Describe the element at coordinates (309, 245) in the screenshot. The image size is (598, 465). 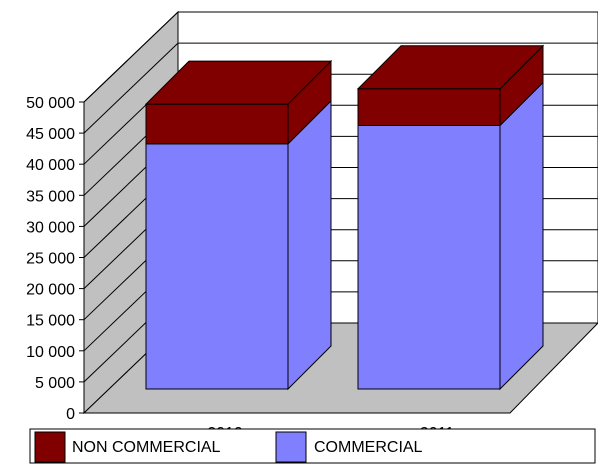
I see `bar-commercial-2010-side` at that location.